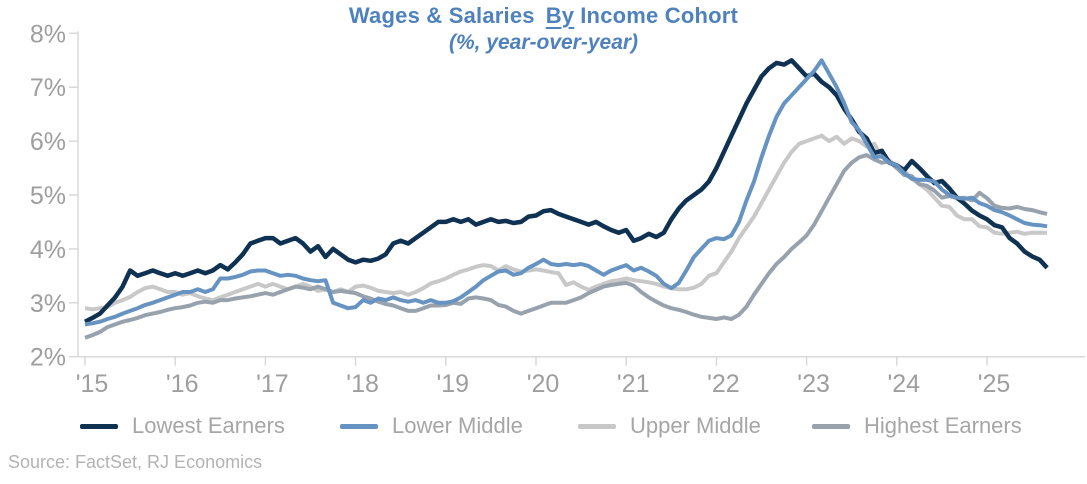 Image resolution: width=1087 pixels, height=484 pixels. Describe the element at coordinates (695, 425) in the screenshot. I see `legend-label-upper-middle: Upper Middle` at that location.